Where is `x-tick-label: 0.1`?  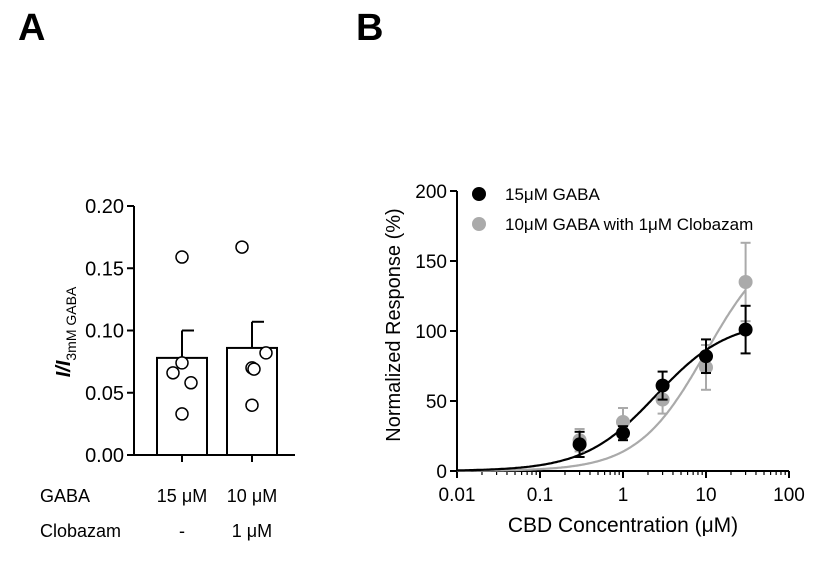 x-tick-label: 0.1 is located at coordinates (540, 495).